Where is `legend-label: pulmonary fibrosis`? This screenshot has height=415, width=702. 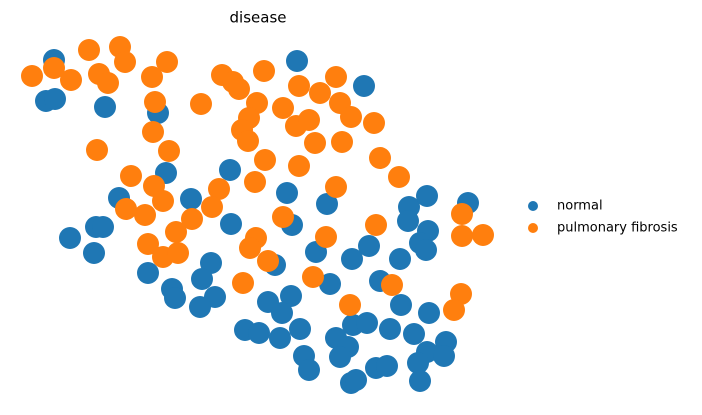 legend-label: pulmonary fibrosis is located at coordinates (617, 228).